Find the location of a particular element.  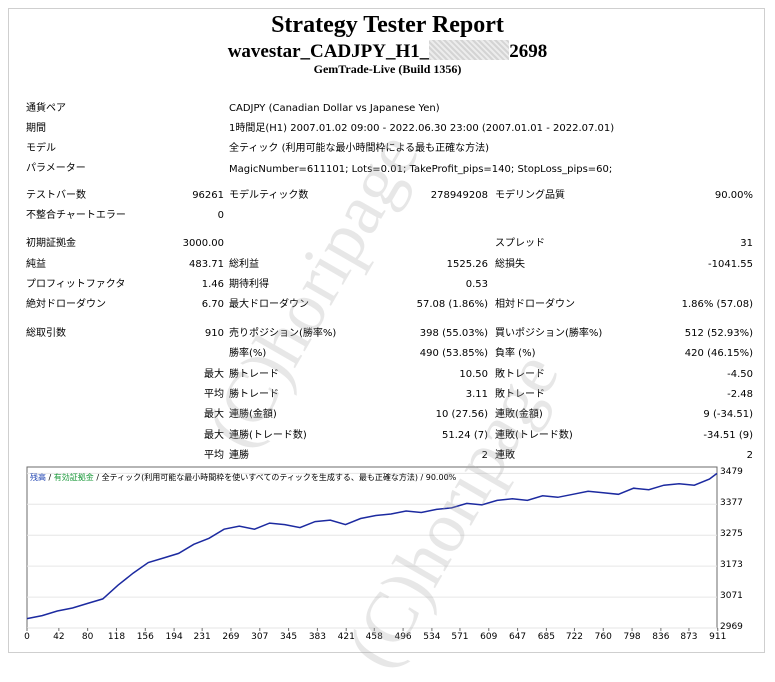

avg-cons-win-value: 2 is located at coordinates (484, 455).